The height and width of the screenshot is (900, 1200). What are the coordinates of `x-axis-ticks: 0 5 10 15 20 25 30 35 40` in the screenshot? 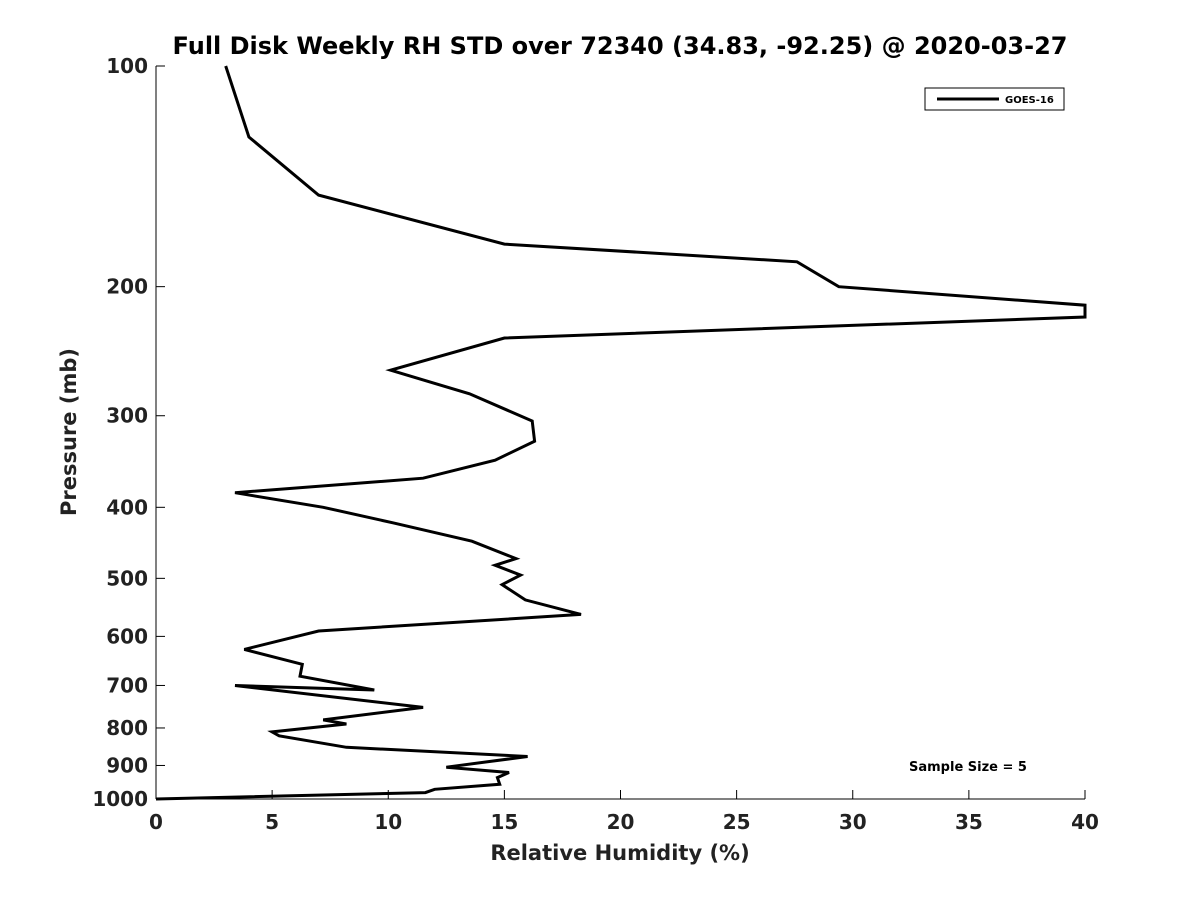 It's located at (624, 812).